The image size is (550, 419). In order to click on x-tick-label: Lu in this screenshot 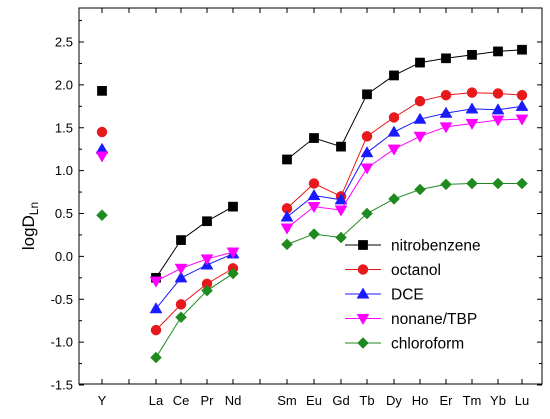, I will do `click(522, 400)`.